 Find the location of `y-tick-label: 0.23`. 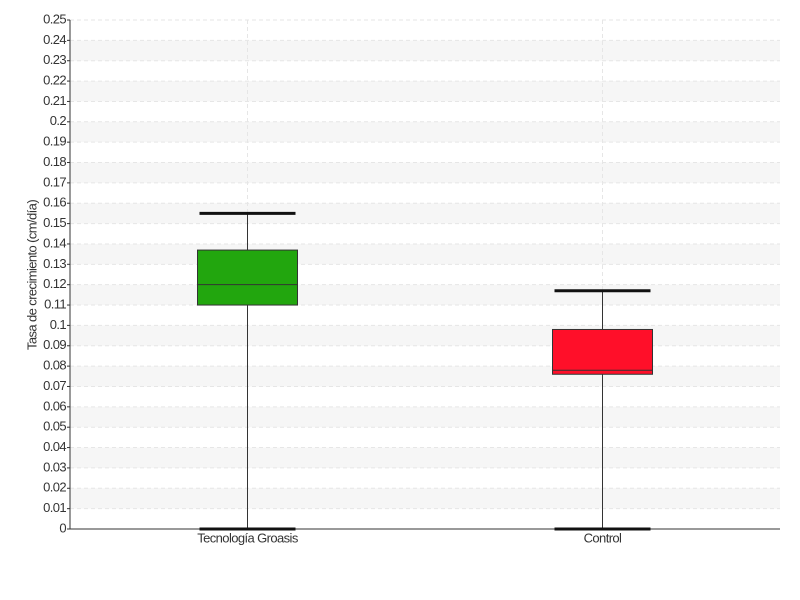

y-tick-label: 0.23 is located at coordinates (54, 59).